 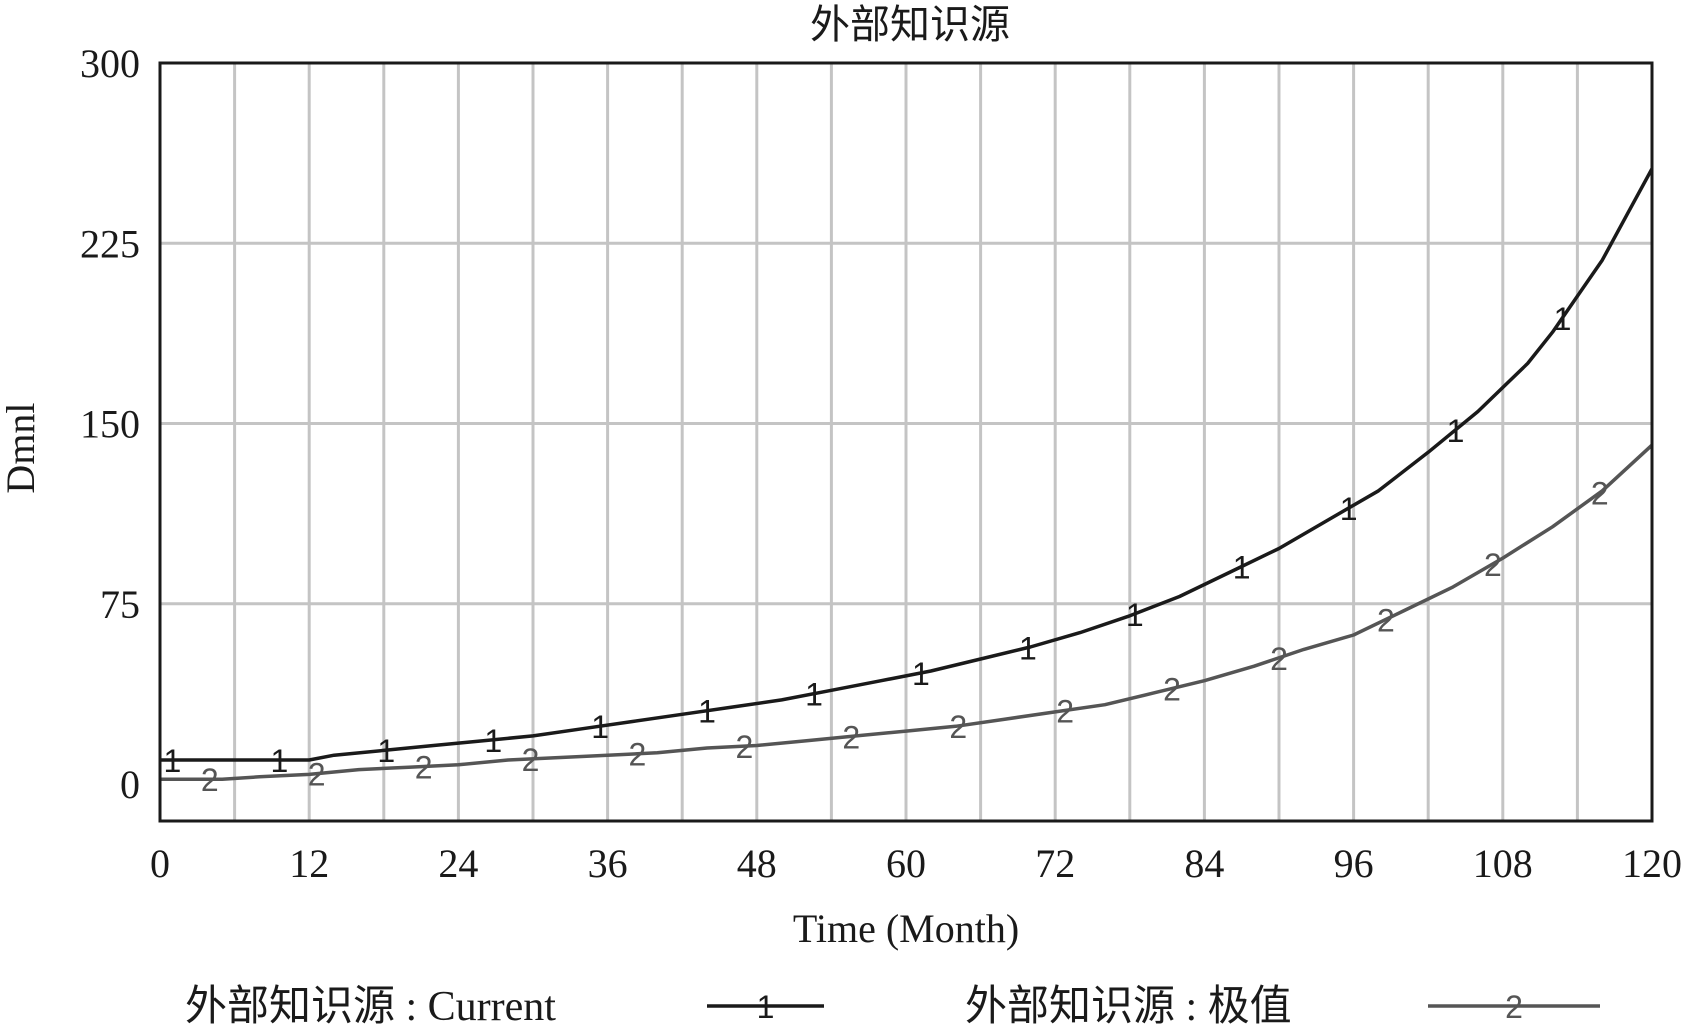 I want to click on x-tick-label: 96, so click(x=1354, y=863).